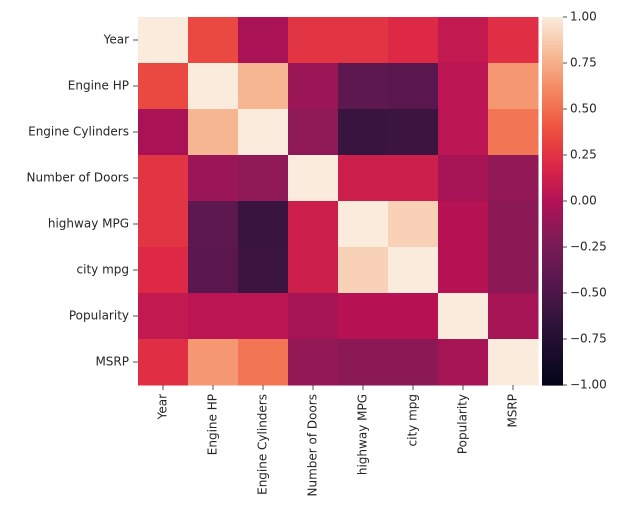  What do you see at coordinates (98, 86) in the screenshot?
I see `y-tick-label: Engine HP` at bounding box center [98, 86].